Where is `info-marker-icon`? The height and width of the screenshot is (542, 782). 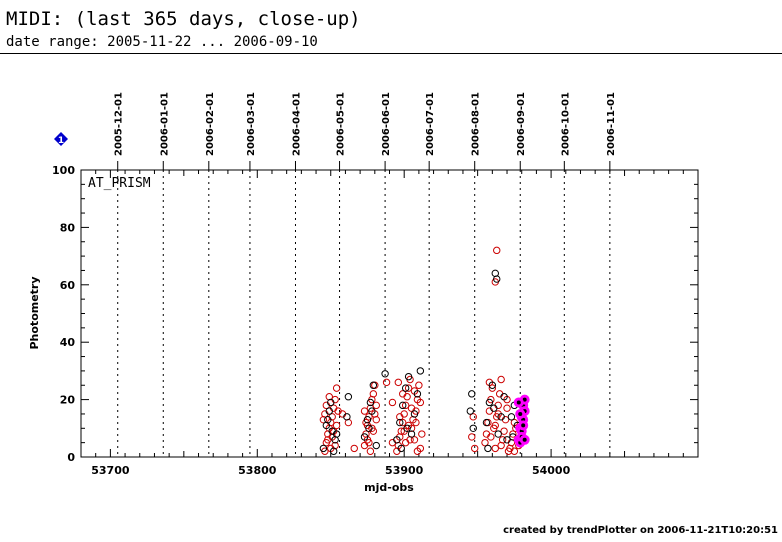
info-marker-icon is located at coordinates (61, 139).